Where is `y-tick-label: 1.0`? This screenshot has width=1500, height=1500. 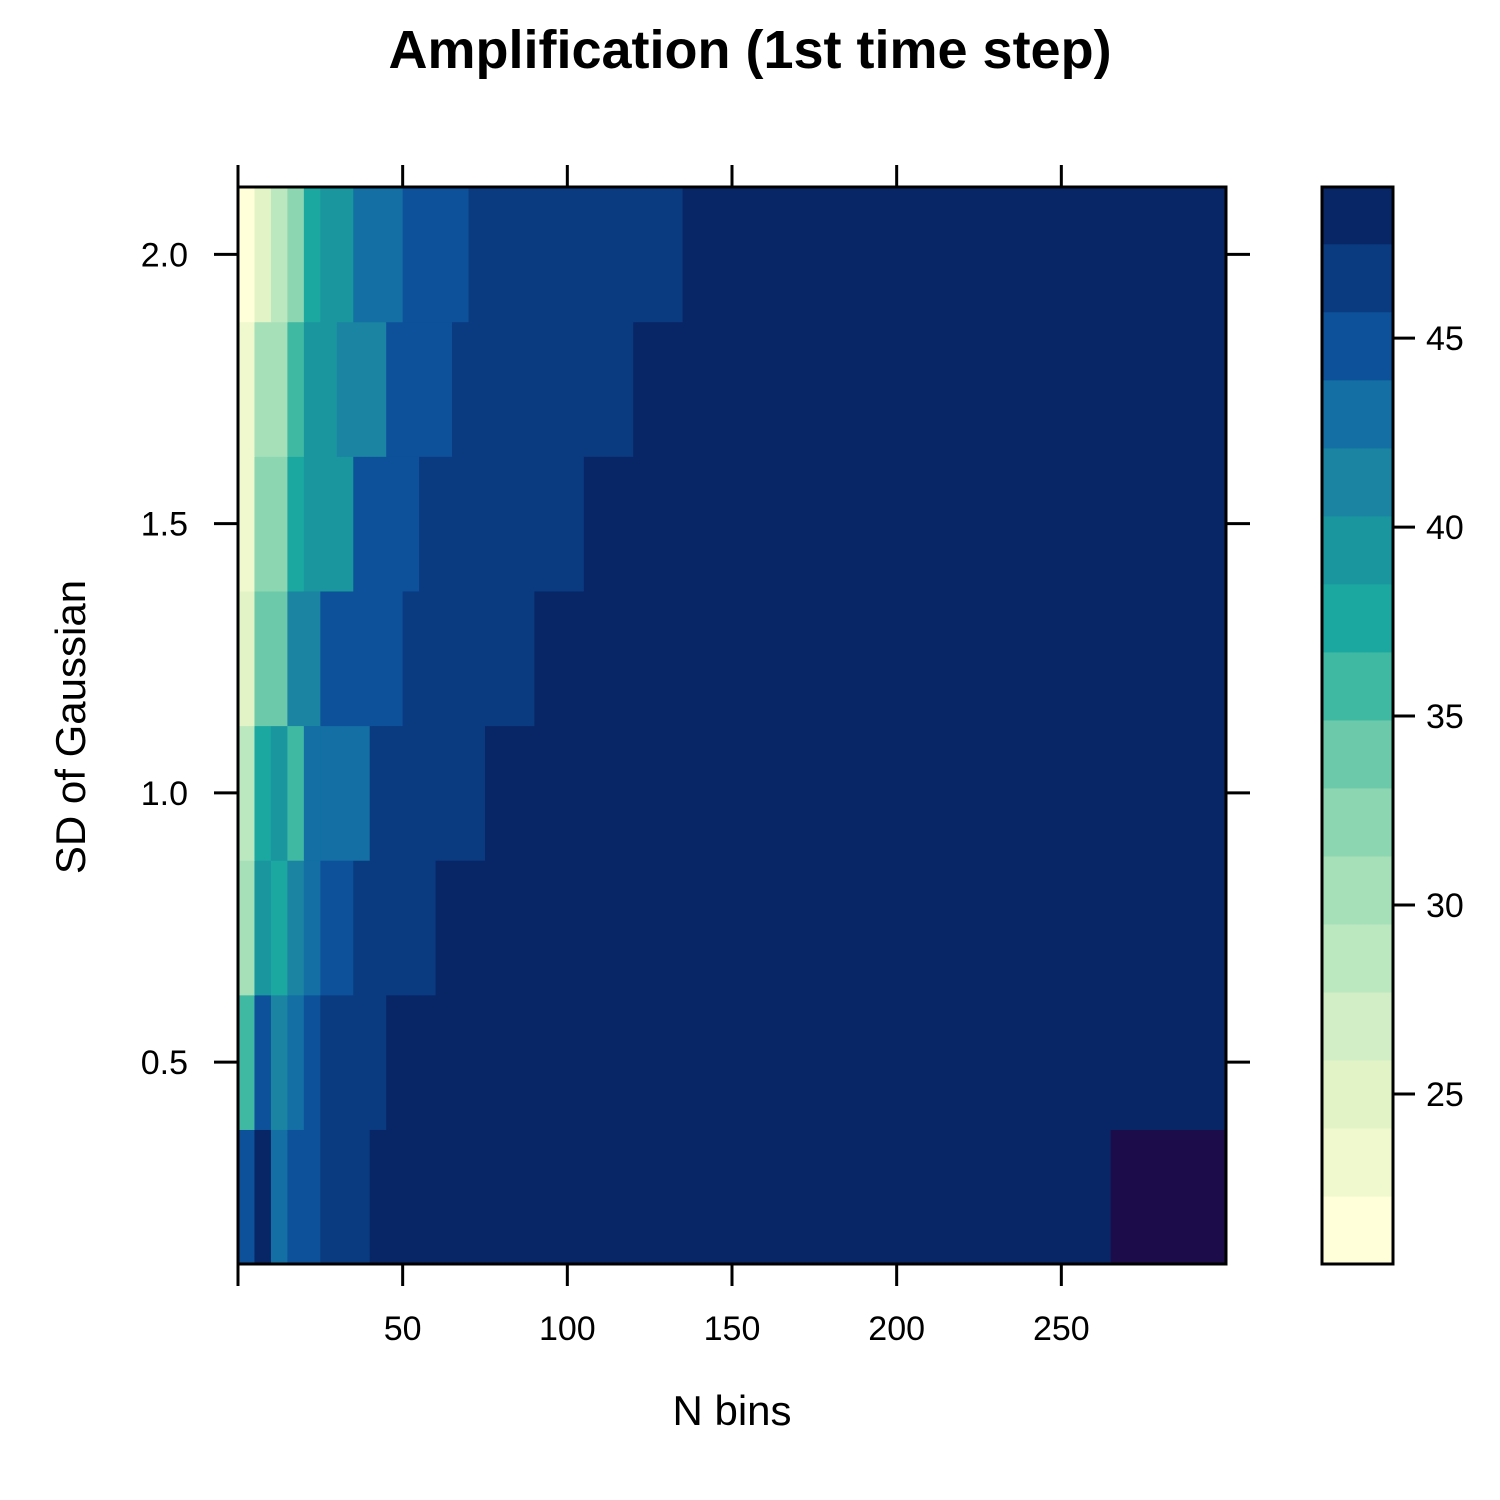
y-tick-label: 1.0 is located at coordinates (164, 794).